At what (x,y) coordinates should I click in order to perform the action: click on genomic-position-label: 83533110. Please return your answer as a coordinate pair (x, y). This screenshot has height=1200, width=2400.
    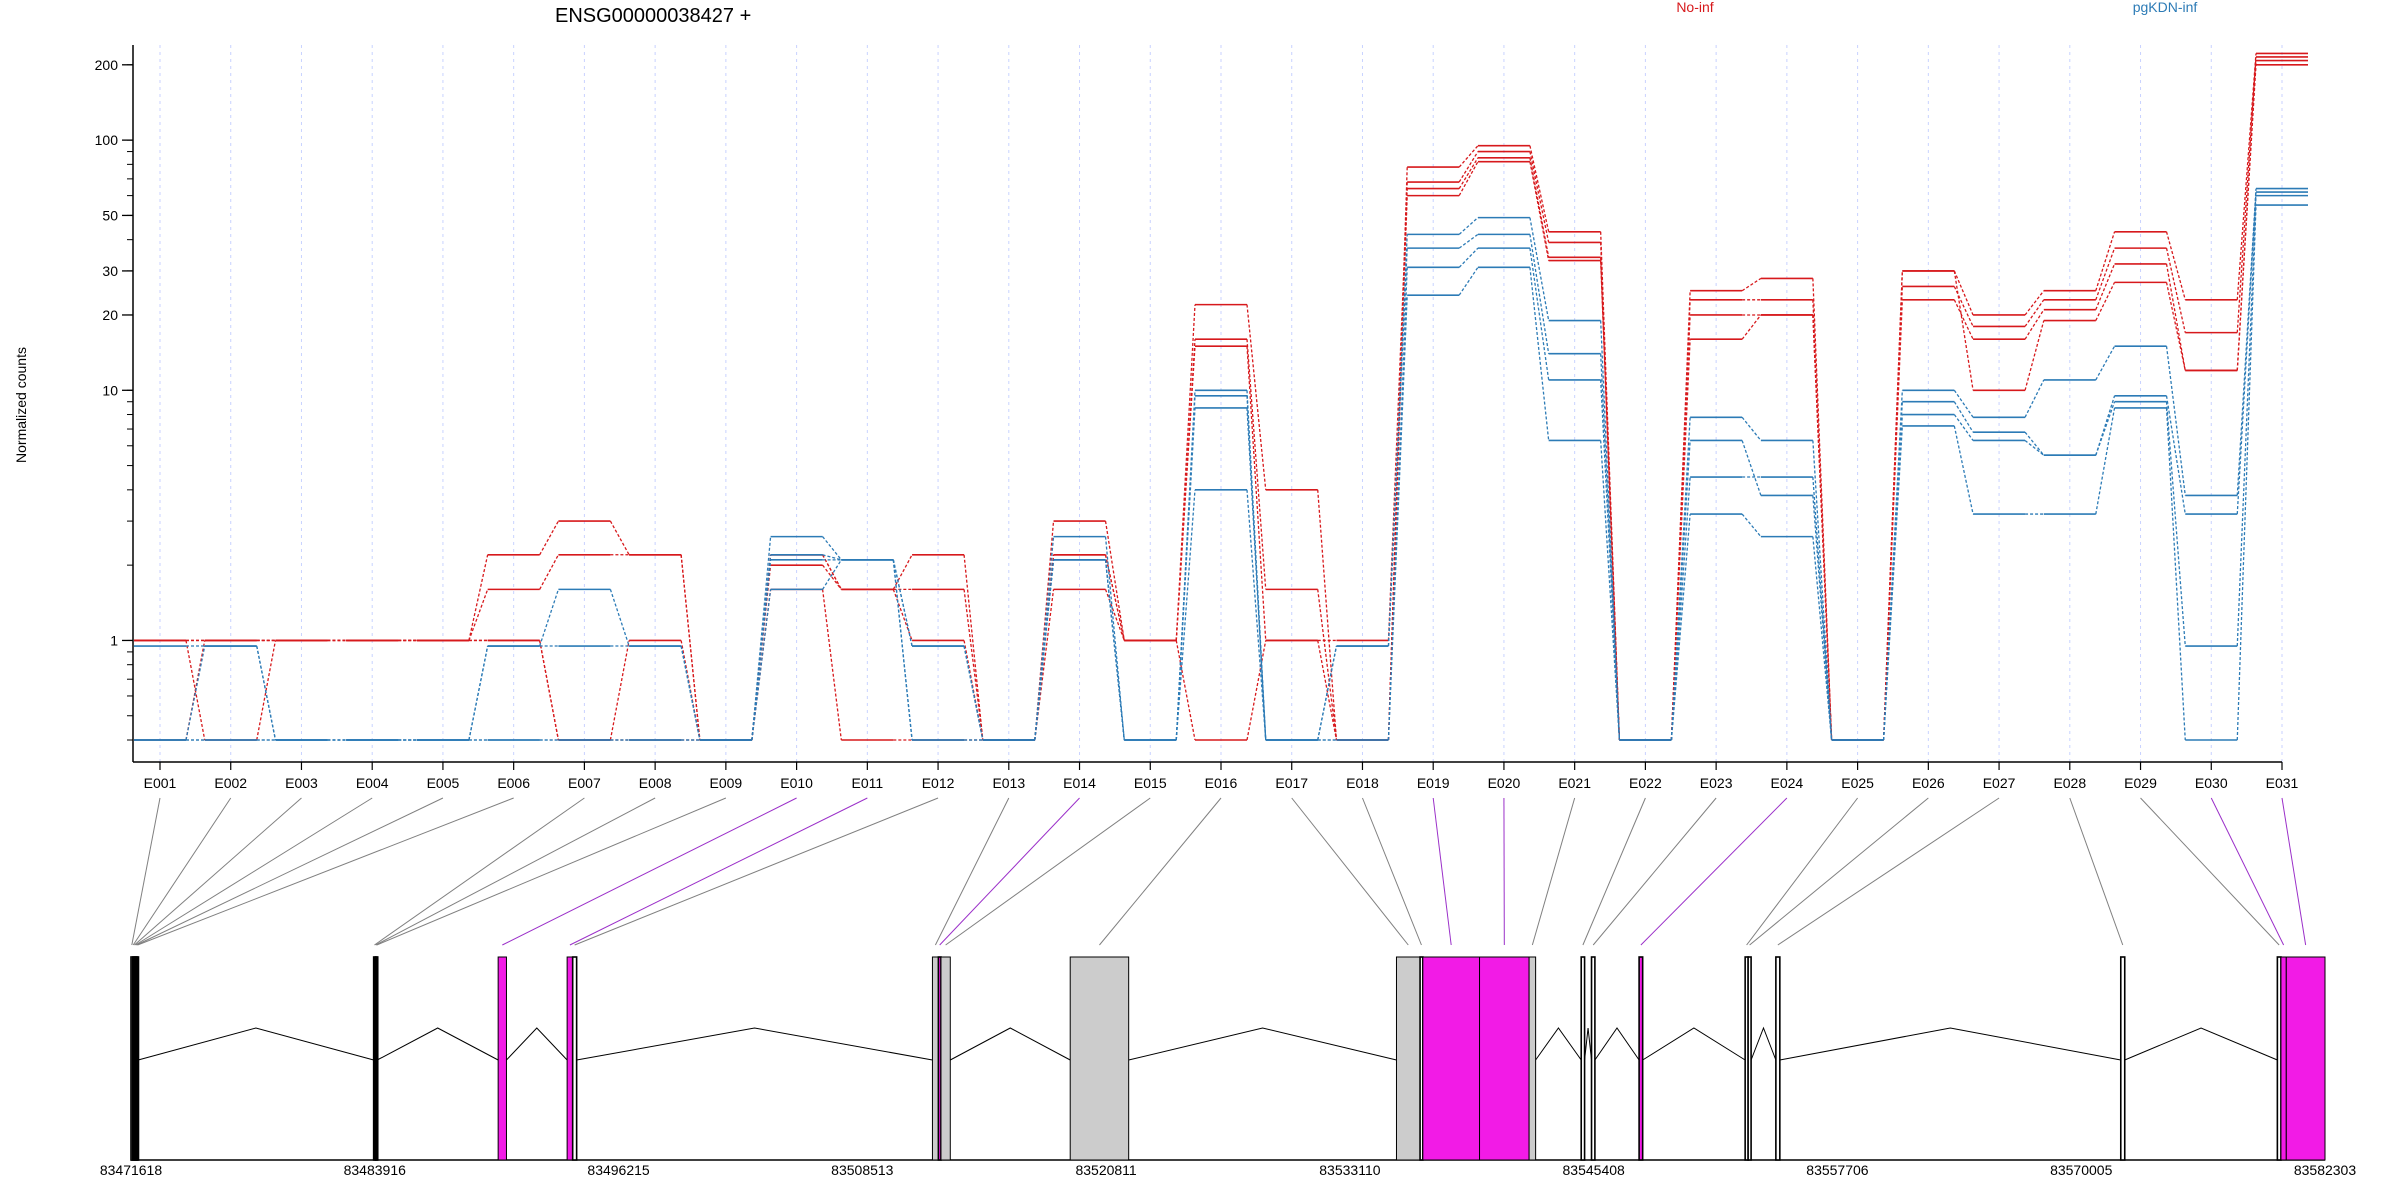
    Looking at the image, I should click on (1349, 1170).